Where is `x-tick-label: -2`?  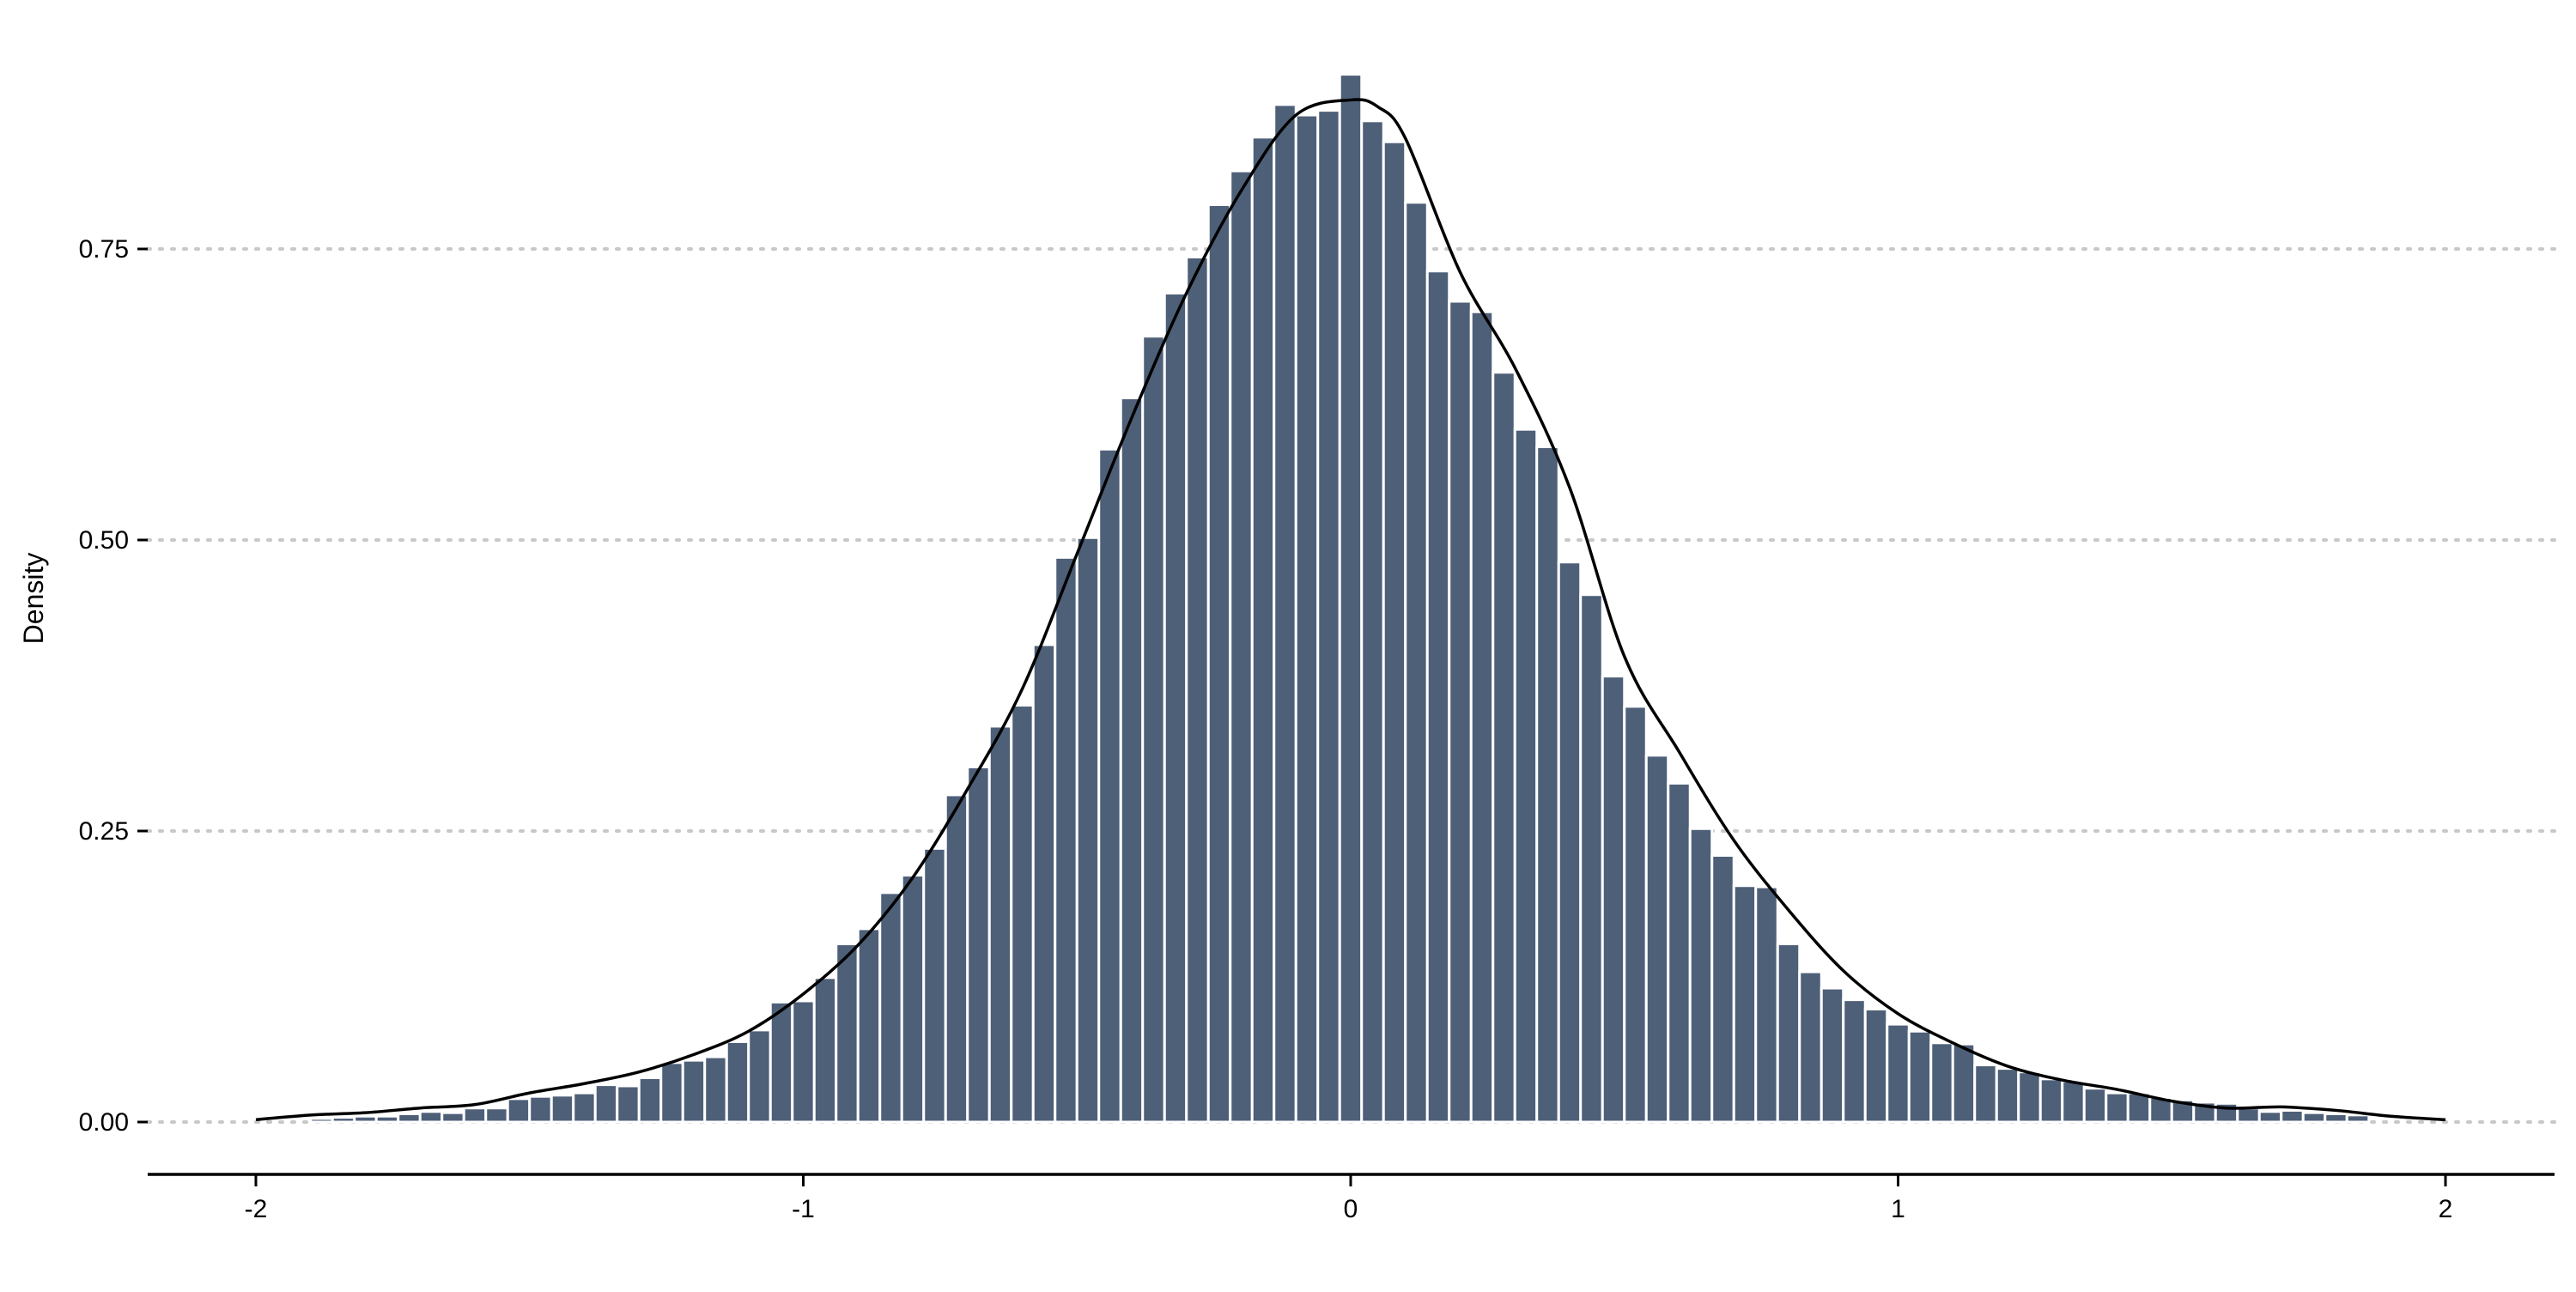
x-tick-label: -2 is located at coordinates (257, 1209).